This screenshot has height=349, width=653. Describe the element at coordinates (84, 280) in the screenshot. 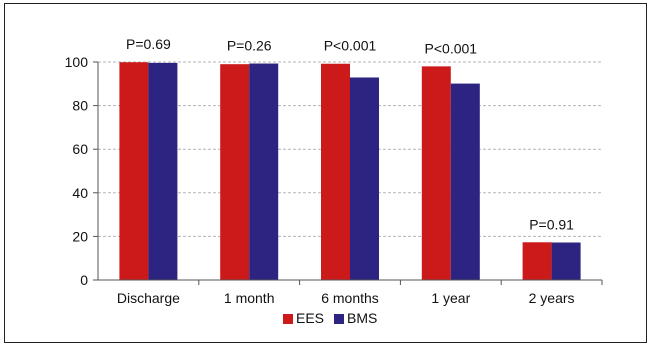

I see `y-tick-label: 0` at that location.